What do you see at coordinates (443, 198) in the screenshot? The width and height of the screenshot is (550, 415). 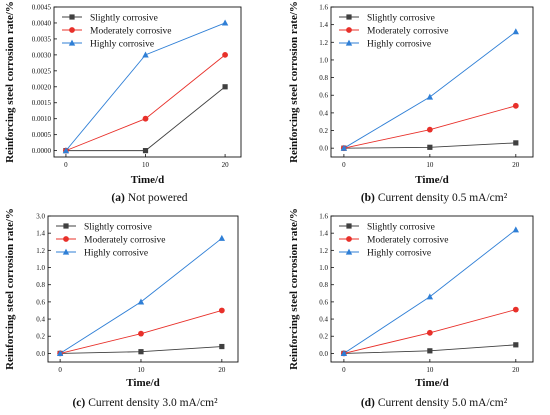 I see `caption-text: Current density 0.5 mA/cm²` at bounding box center [443, 198].